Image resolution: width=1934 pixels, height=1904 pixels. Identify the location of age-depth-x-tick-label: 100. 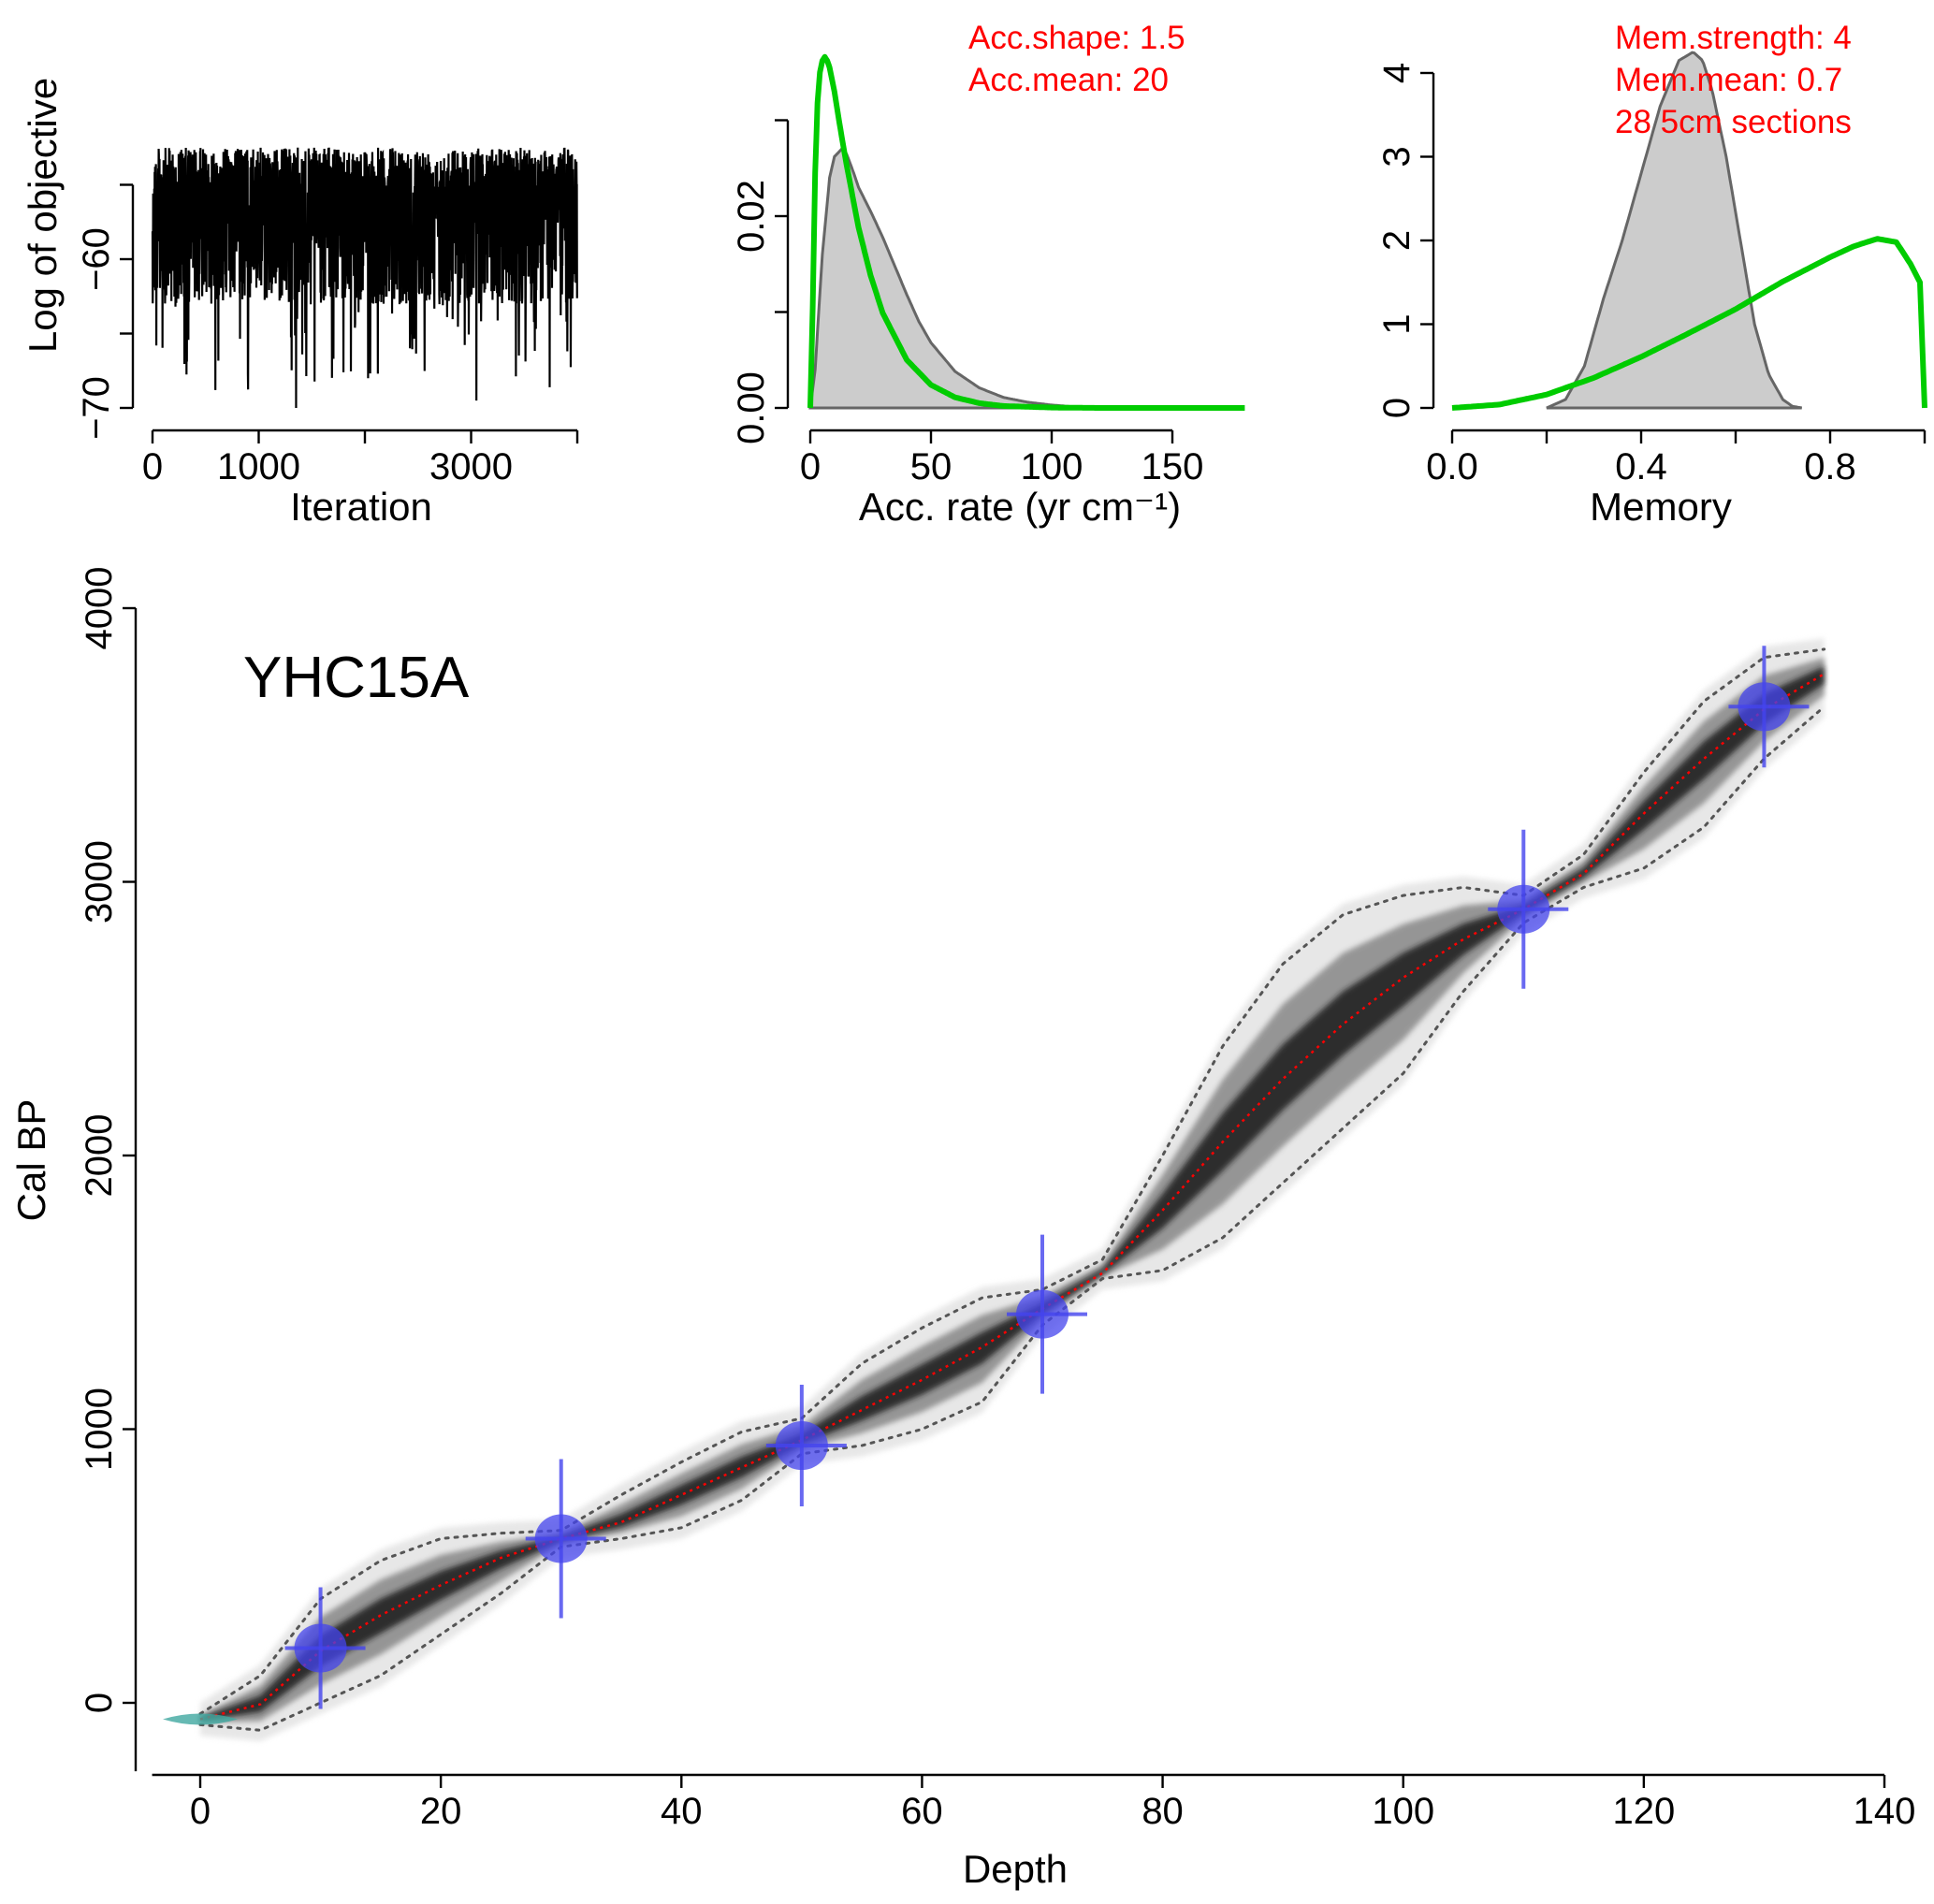
(1403, 1811).